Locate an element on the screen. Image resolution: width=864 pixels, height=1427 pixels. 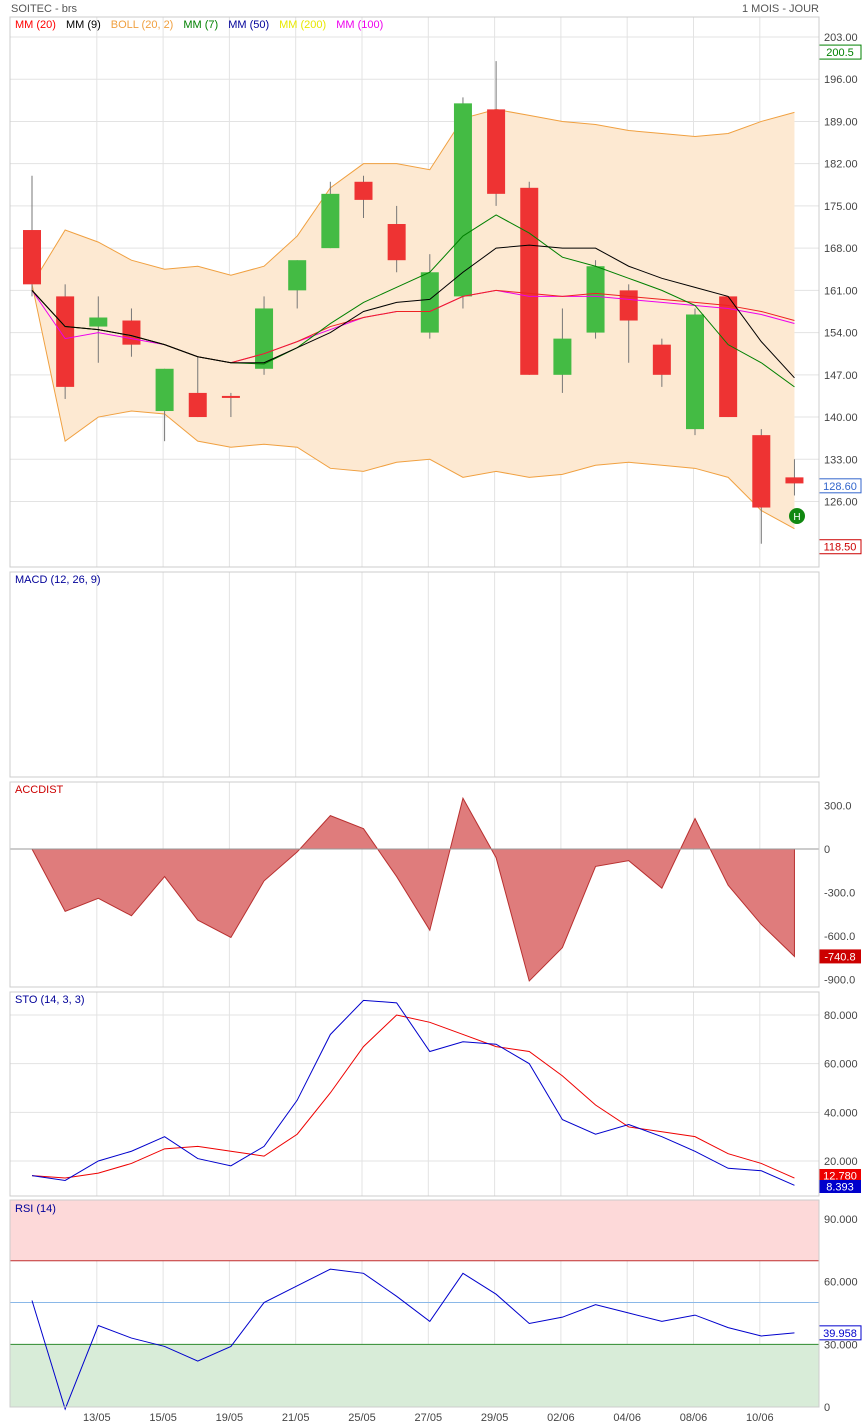
price-tick-label: 154.00 is located at coordinates (841, 334).